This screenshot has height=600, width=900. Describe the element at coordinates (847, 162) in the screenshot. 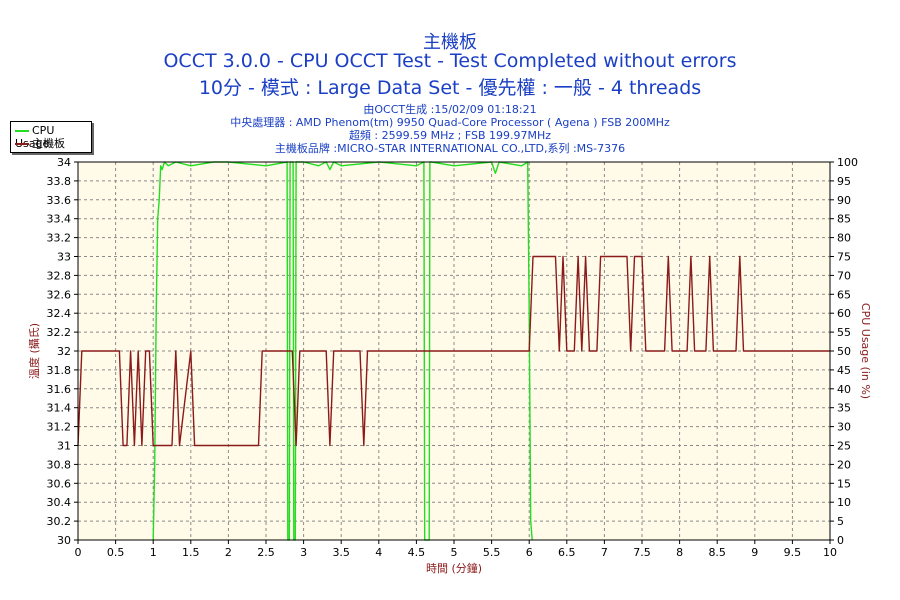

I see `y-right-tick-label: 100` at that location.